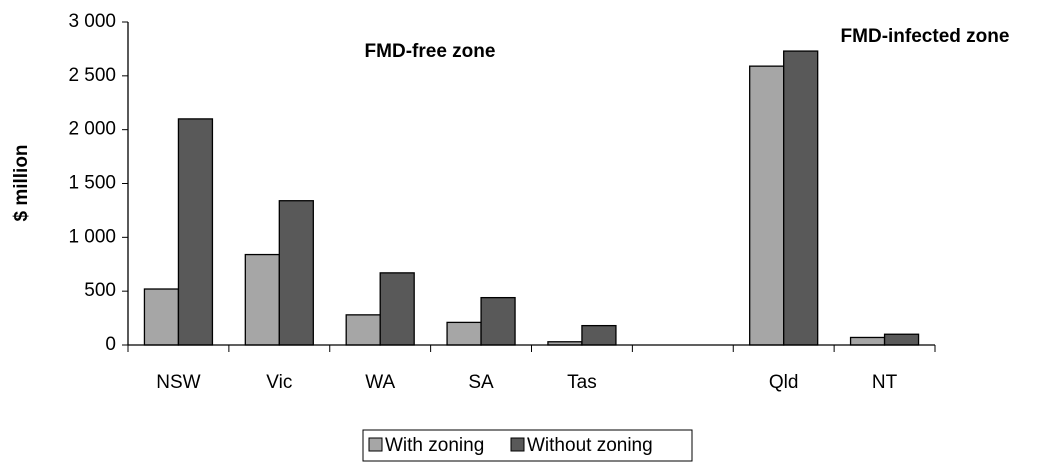 Image resolution: width=1045 pixels, height=462 pixels. What do you see at coordinates (885, 382) in the screenshot?
I see `x-tick-label: NT` at bounding box center [885, 382].